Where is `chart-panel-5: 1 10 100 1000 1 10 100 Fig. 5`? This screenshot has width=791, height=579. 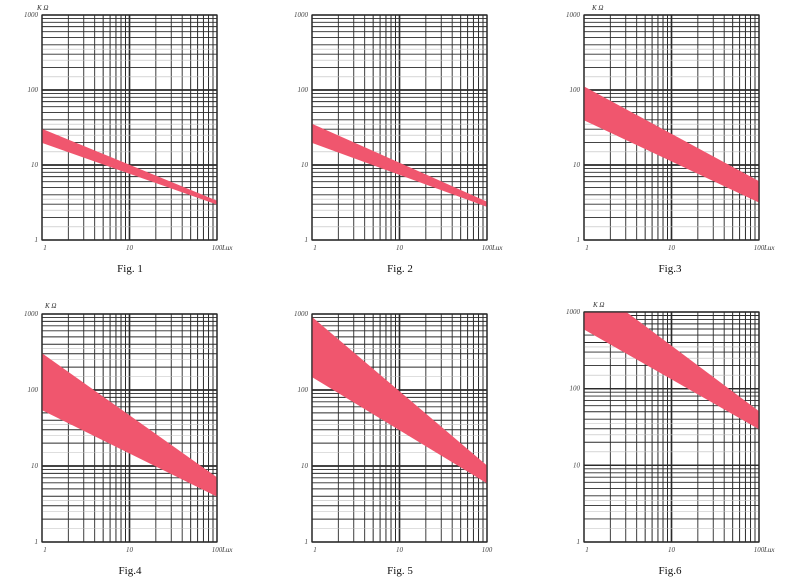 chart-panel-5: 1 10 100 1000 1 10 100 Fig. 5 is located at coordinates (393, 443).